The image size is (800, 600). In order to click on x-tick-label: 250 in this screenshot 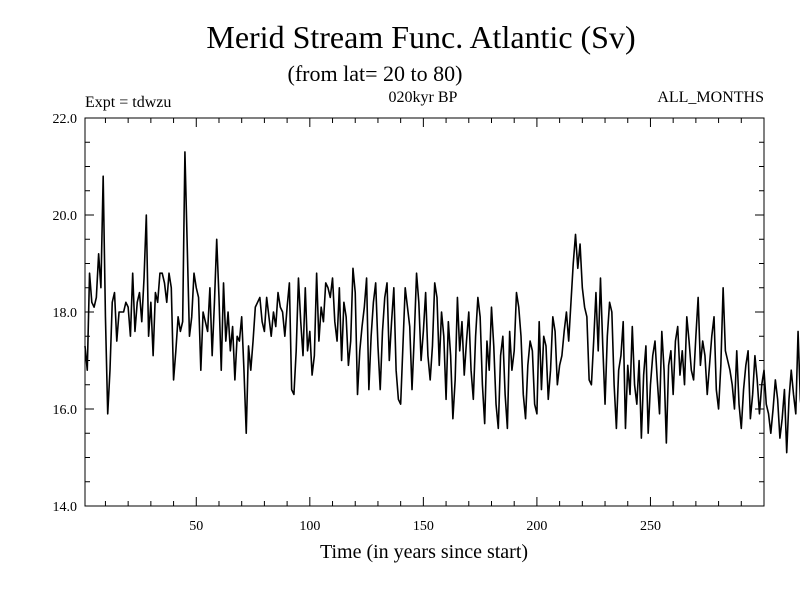, I will do `click(650, 526)`.